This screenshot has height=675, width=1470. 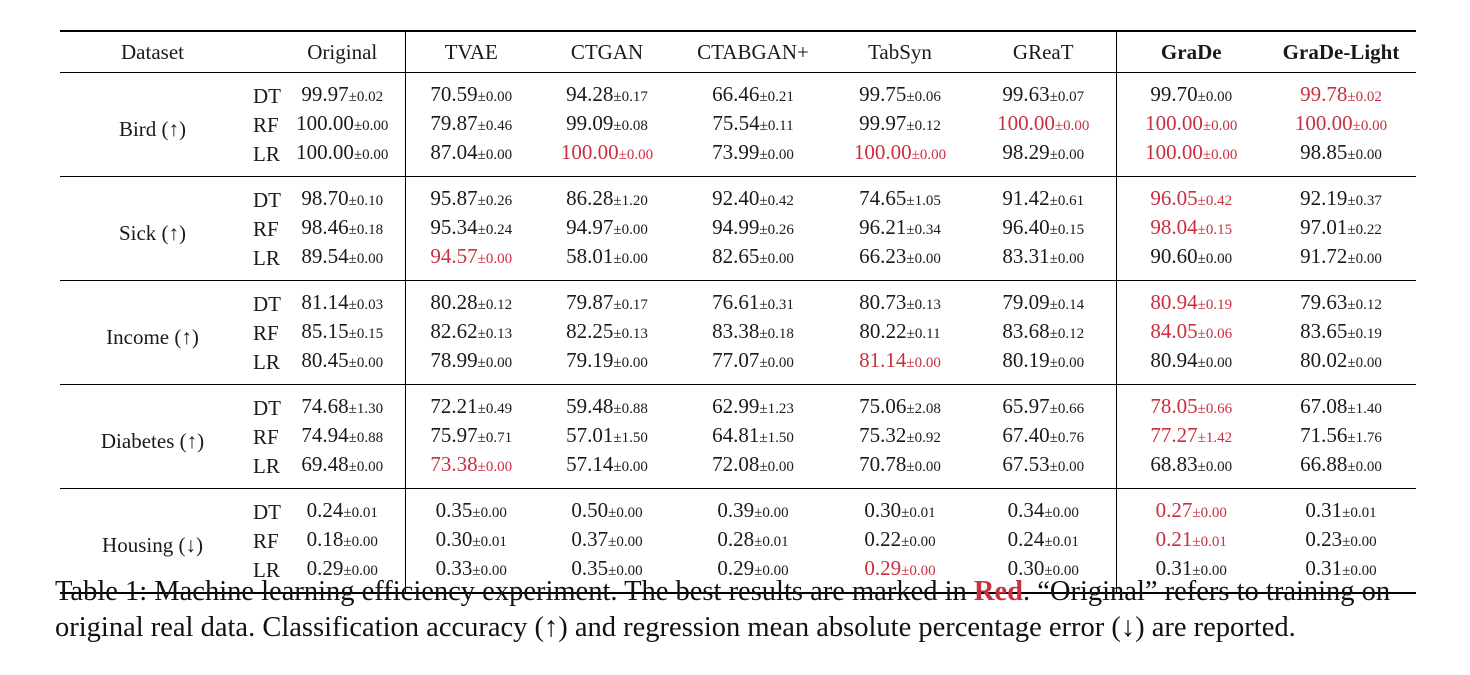 What do you see at coordinates (325, 198) in the screenshot?
I see `mean-value: 98.70` at bounding box center [325, 198].